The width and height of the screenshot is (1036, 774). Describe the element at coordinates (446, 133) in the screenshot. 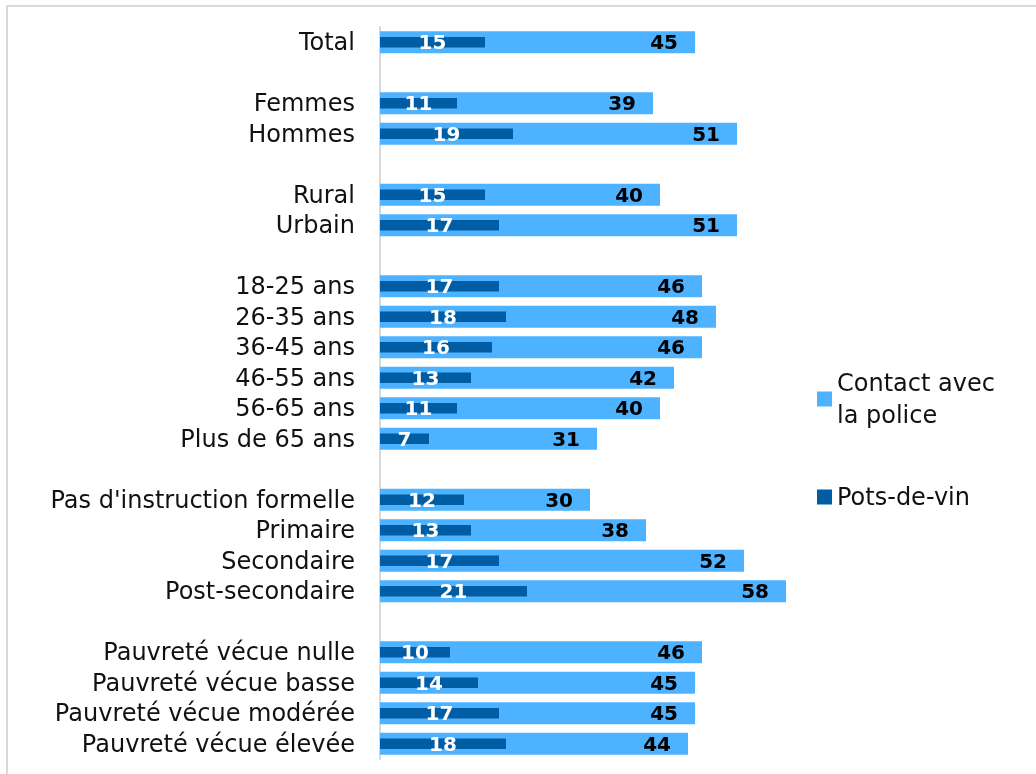

I see `data-label: 19` at that location.